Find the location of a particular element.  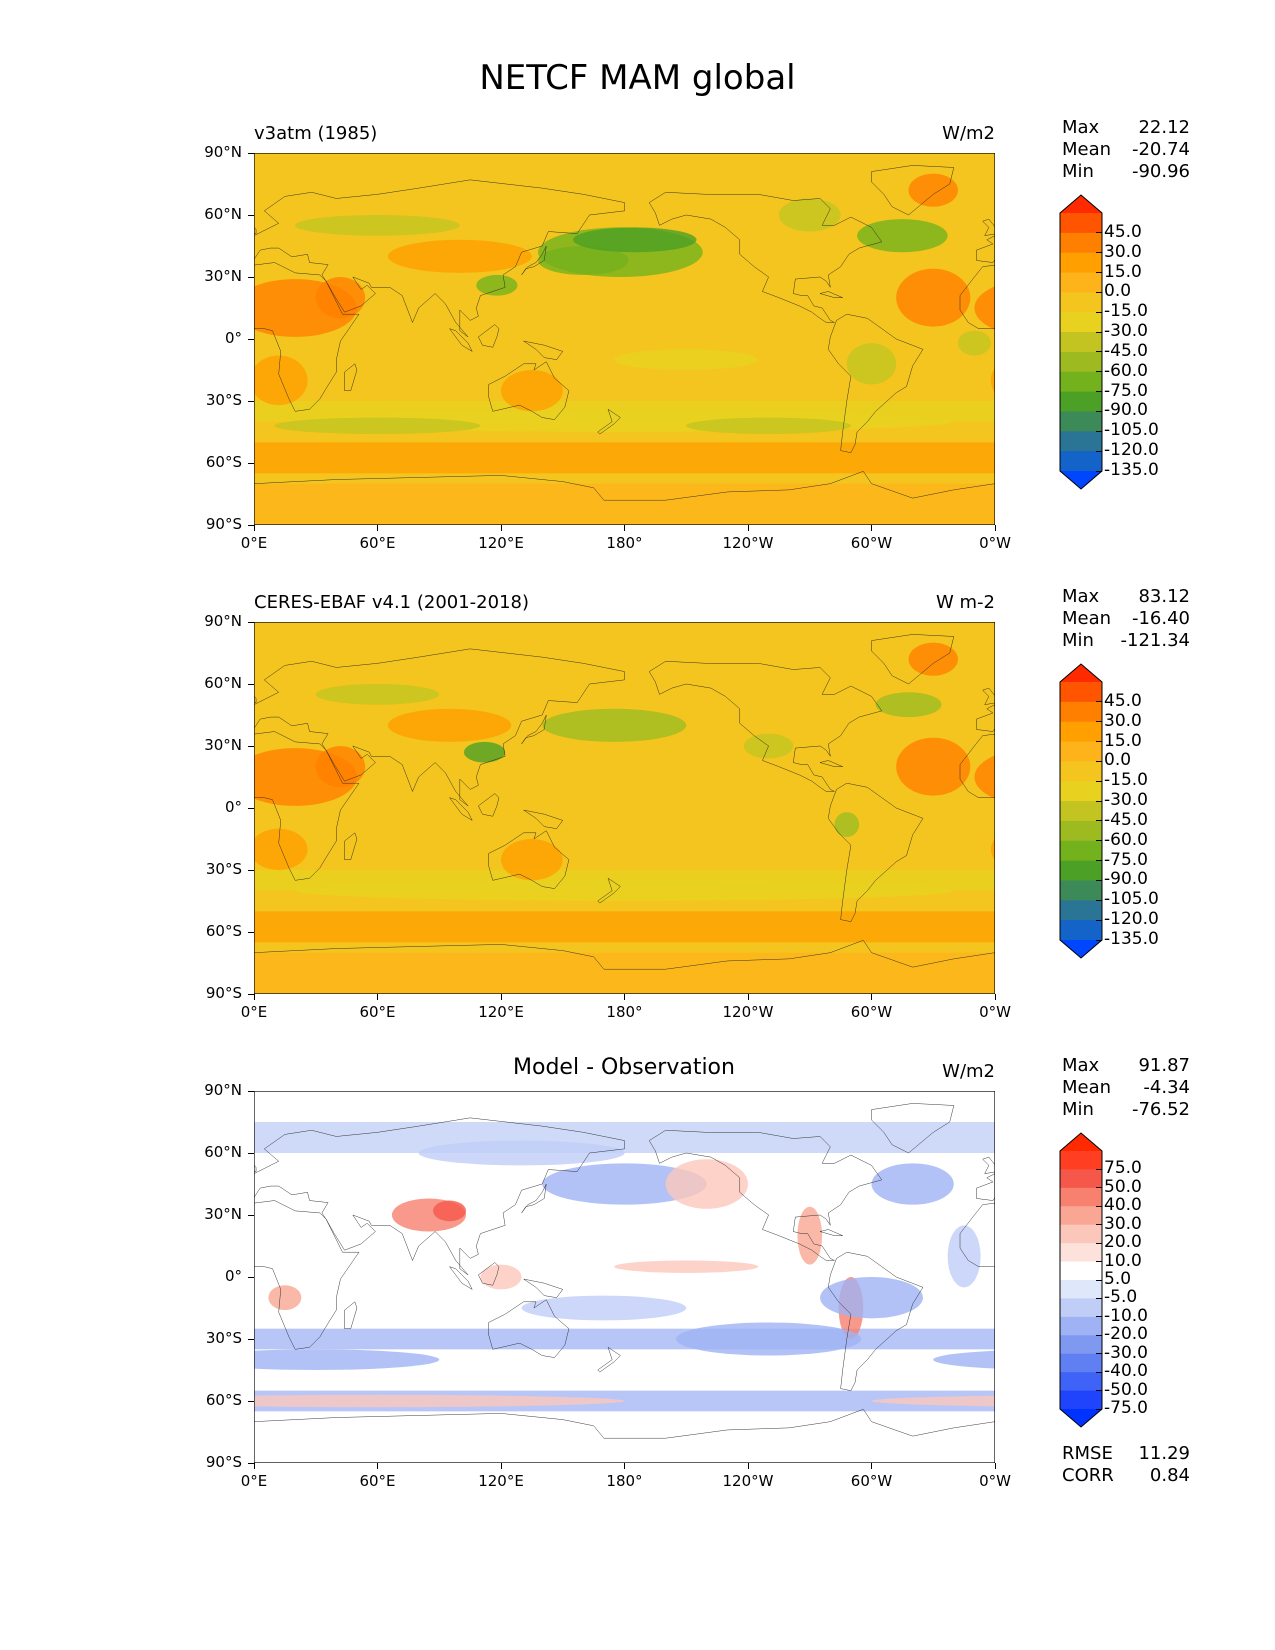

stat-label: Max is located at coordinates (1081, 127).